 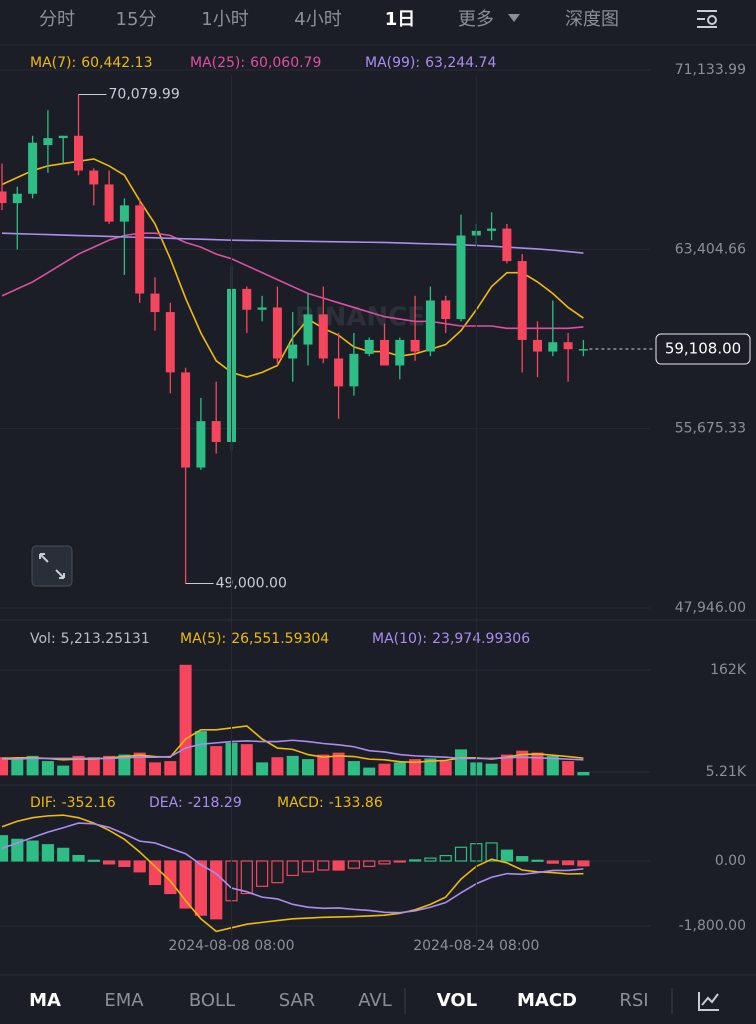 I want to click on indicator-tab: BOLL, so click(x=212, y=1000).